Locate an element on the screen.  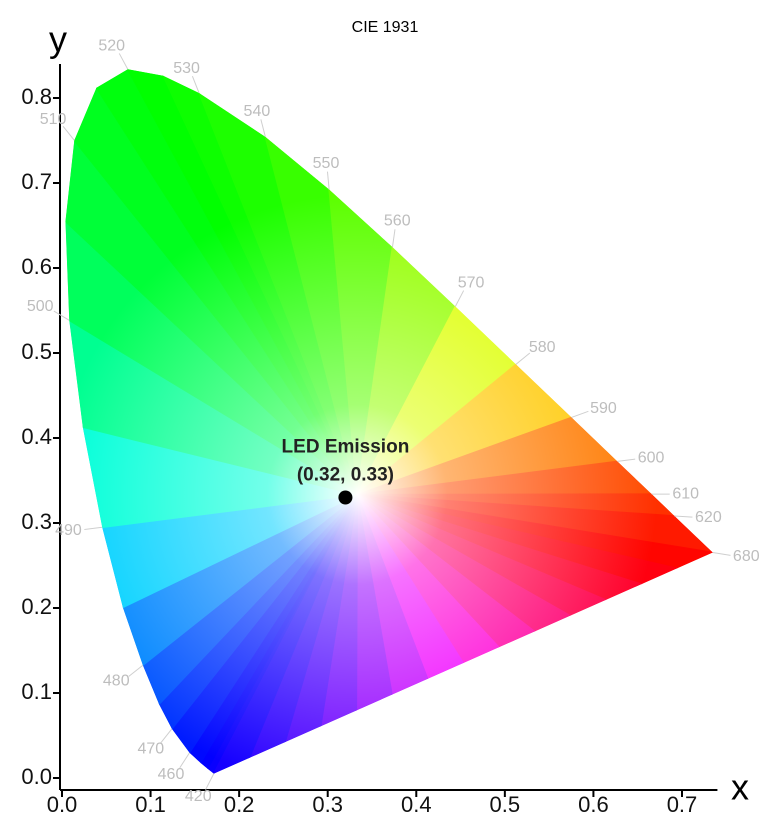
wavelength-label: 680 is located at coordinates (746, 556).